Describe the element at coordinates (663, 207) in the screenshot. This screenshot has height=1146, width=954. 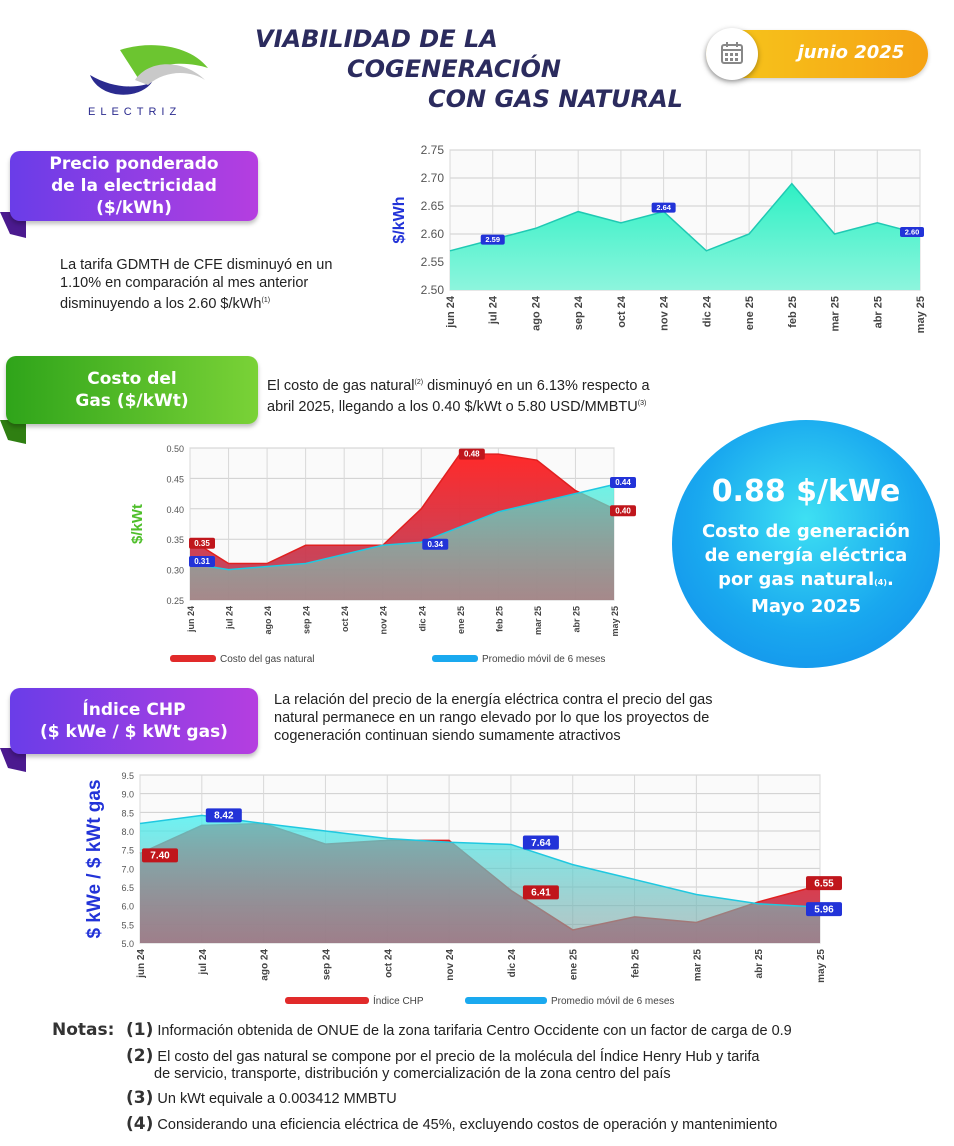
I see `data-label: 2.64` at that location.